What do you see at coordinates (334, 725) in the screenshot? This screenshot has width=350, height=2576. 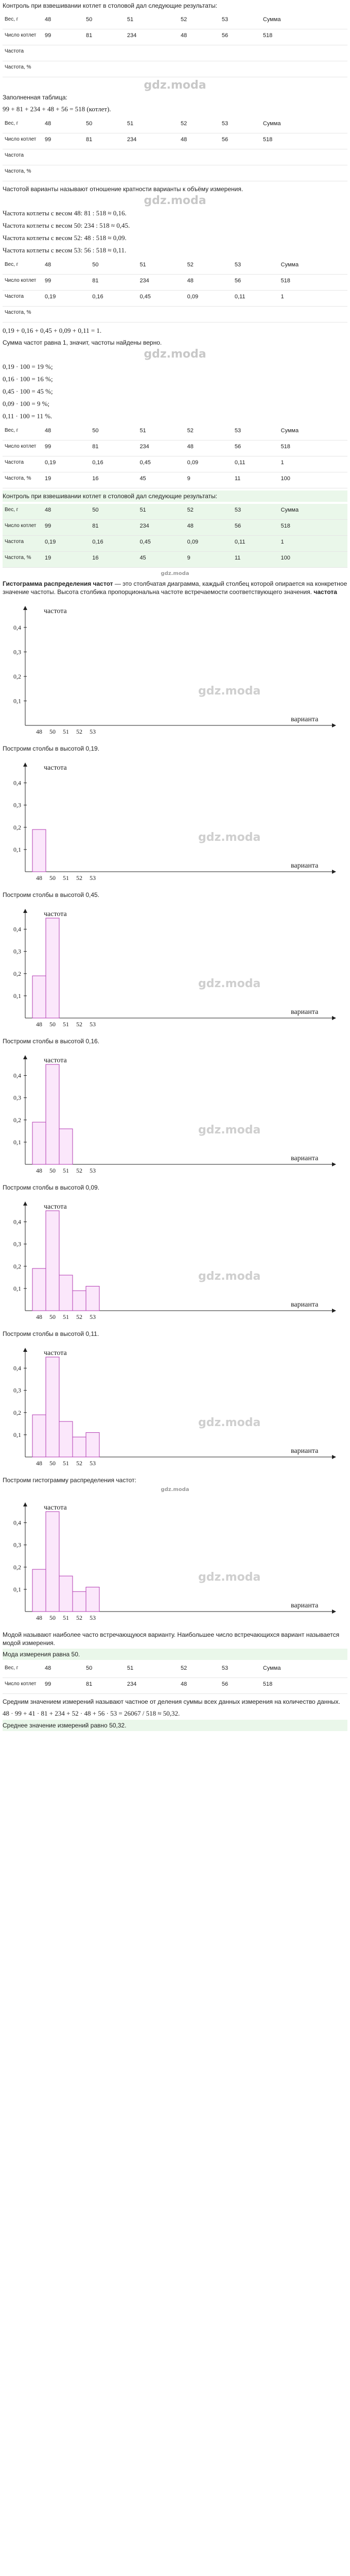 I see `x-axis-arrow` at bounding box center [334, 725].